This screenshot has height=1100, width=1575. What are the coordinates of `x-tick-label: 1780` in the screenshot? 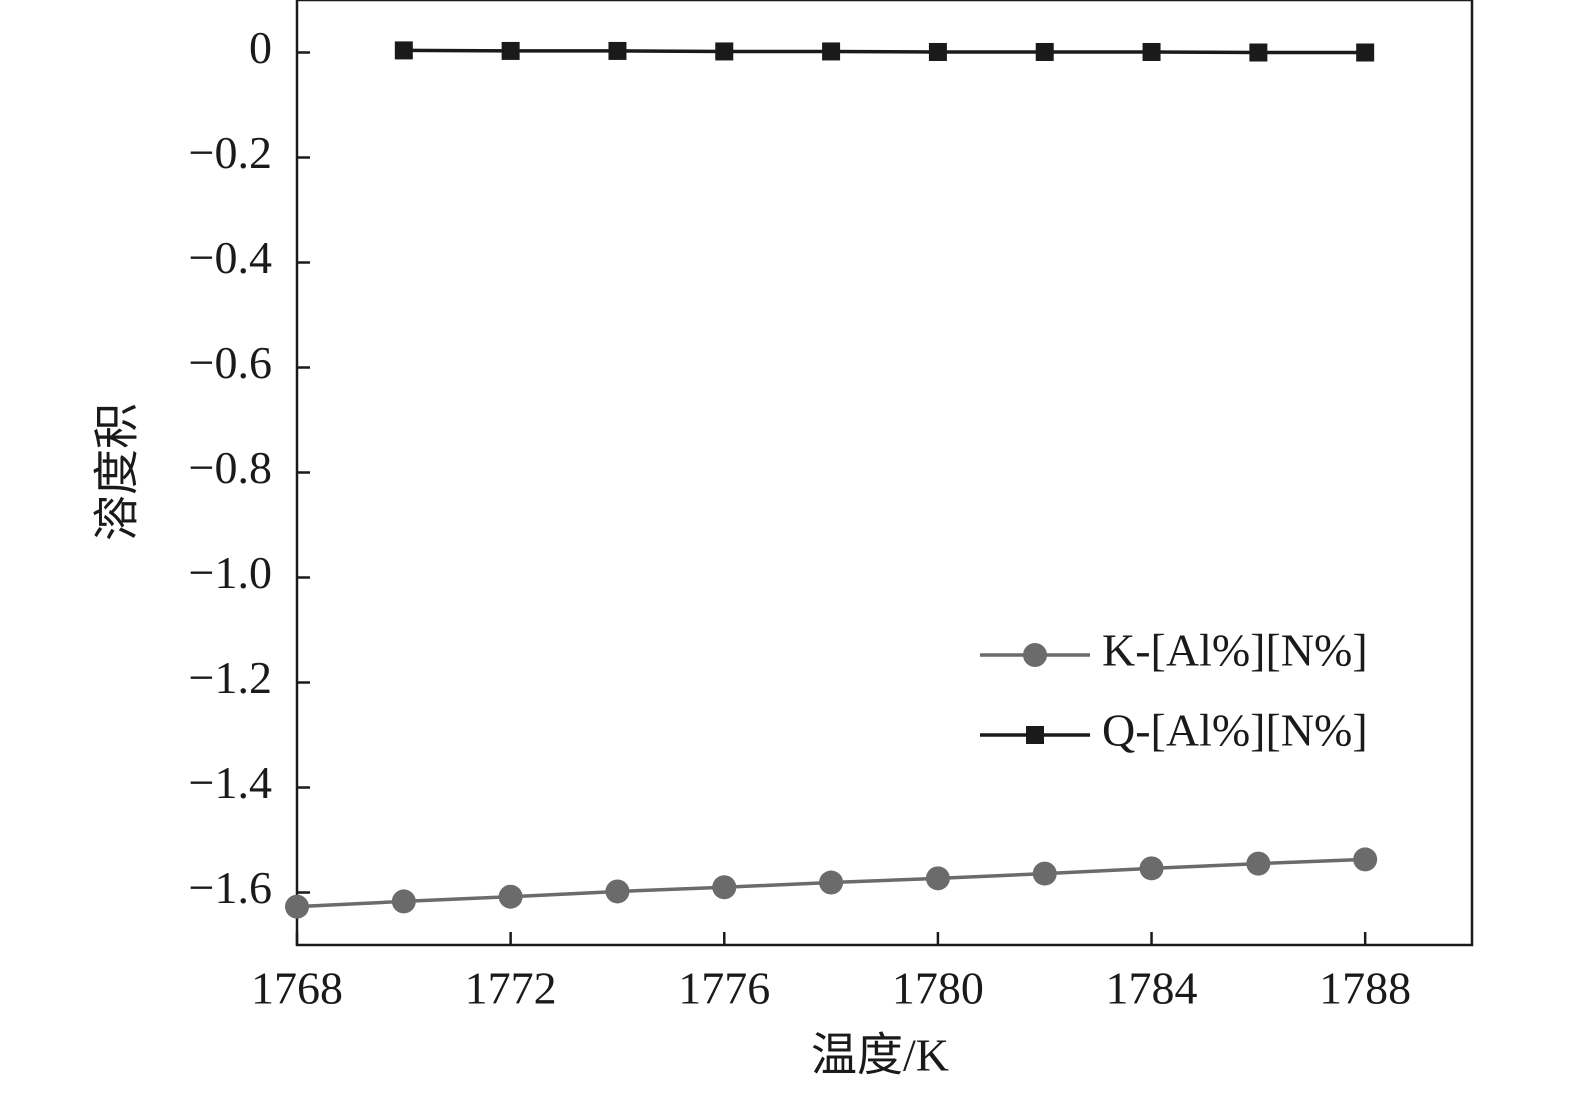 It's located at (938, 988).